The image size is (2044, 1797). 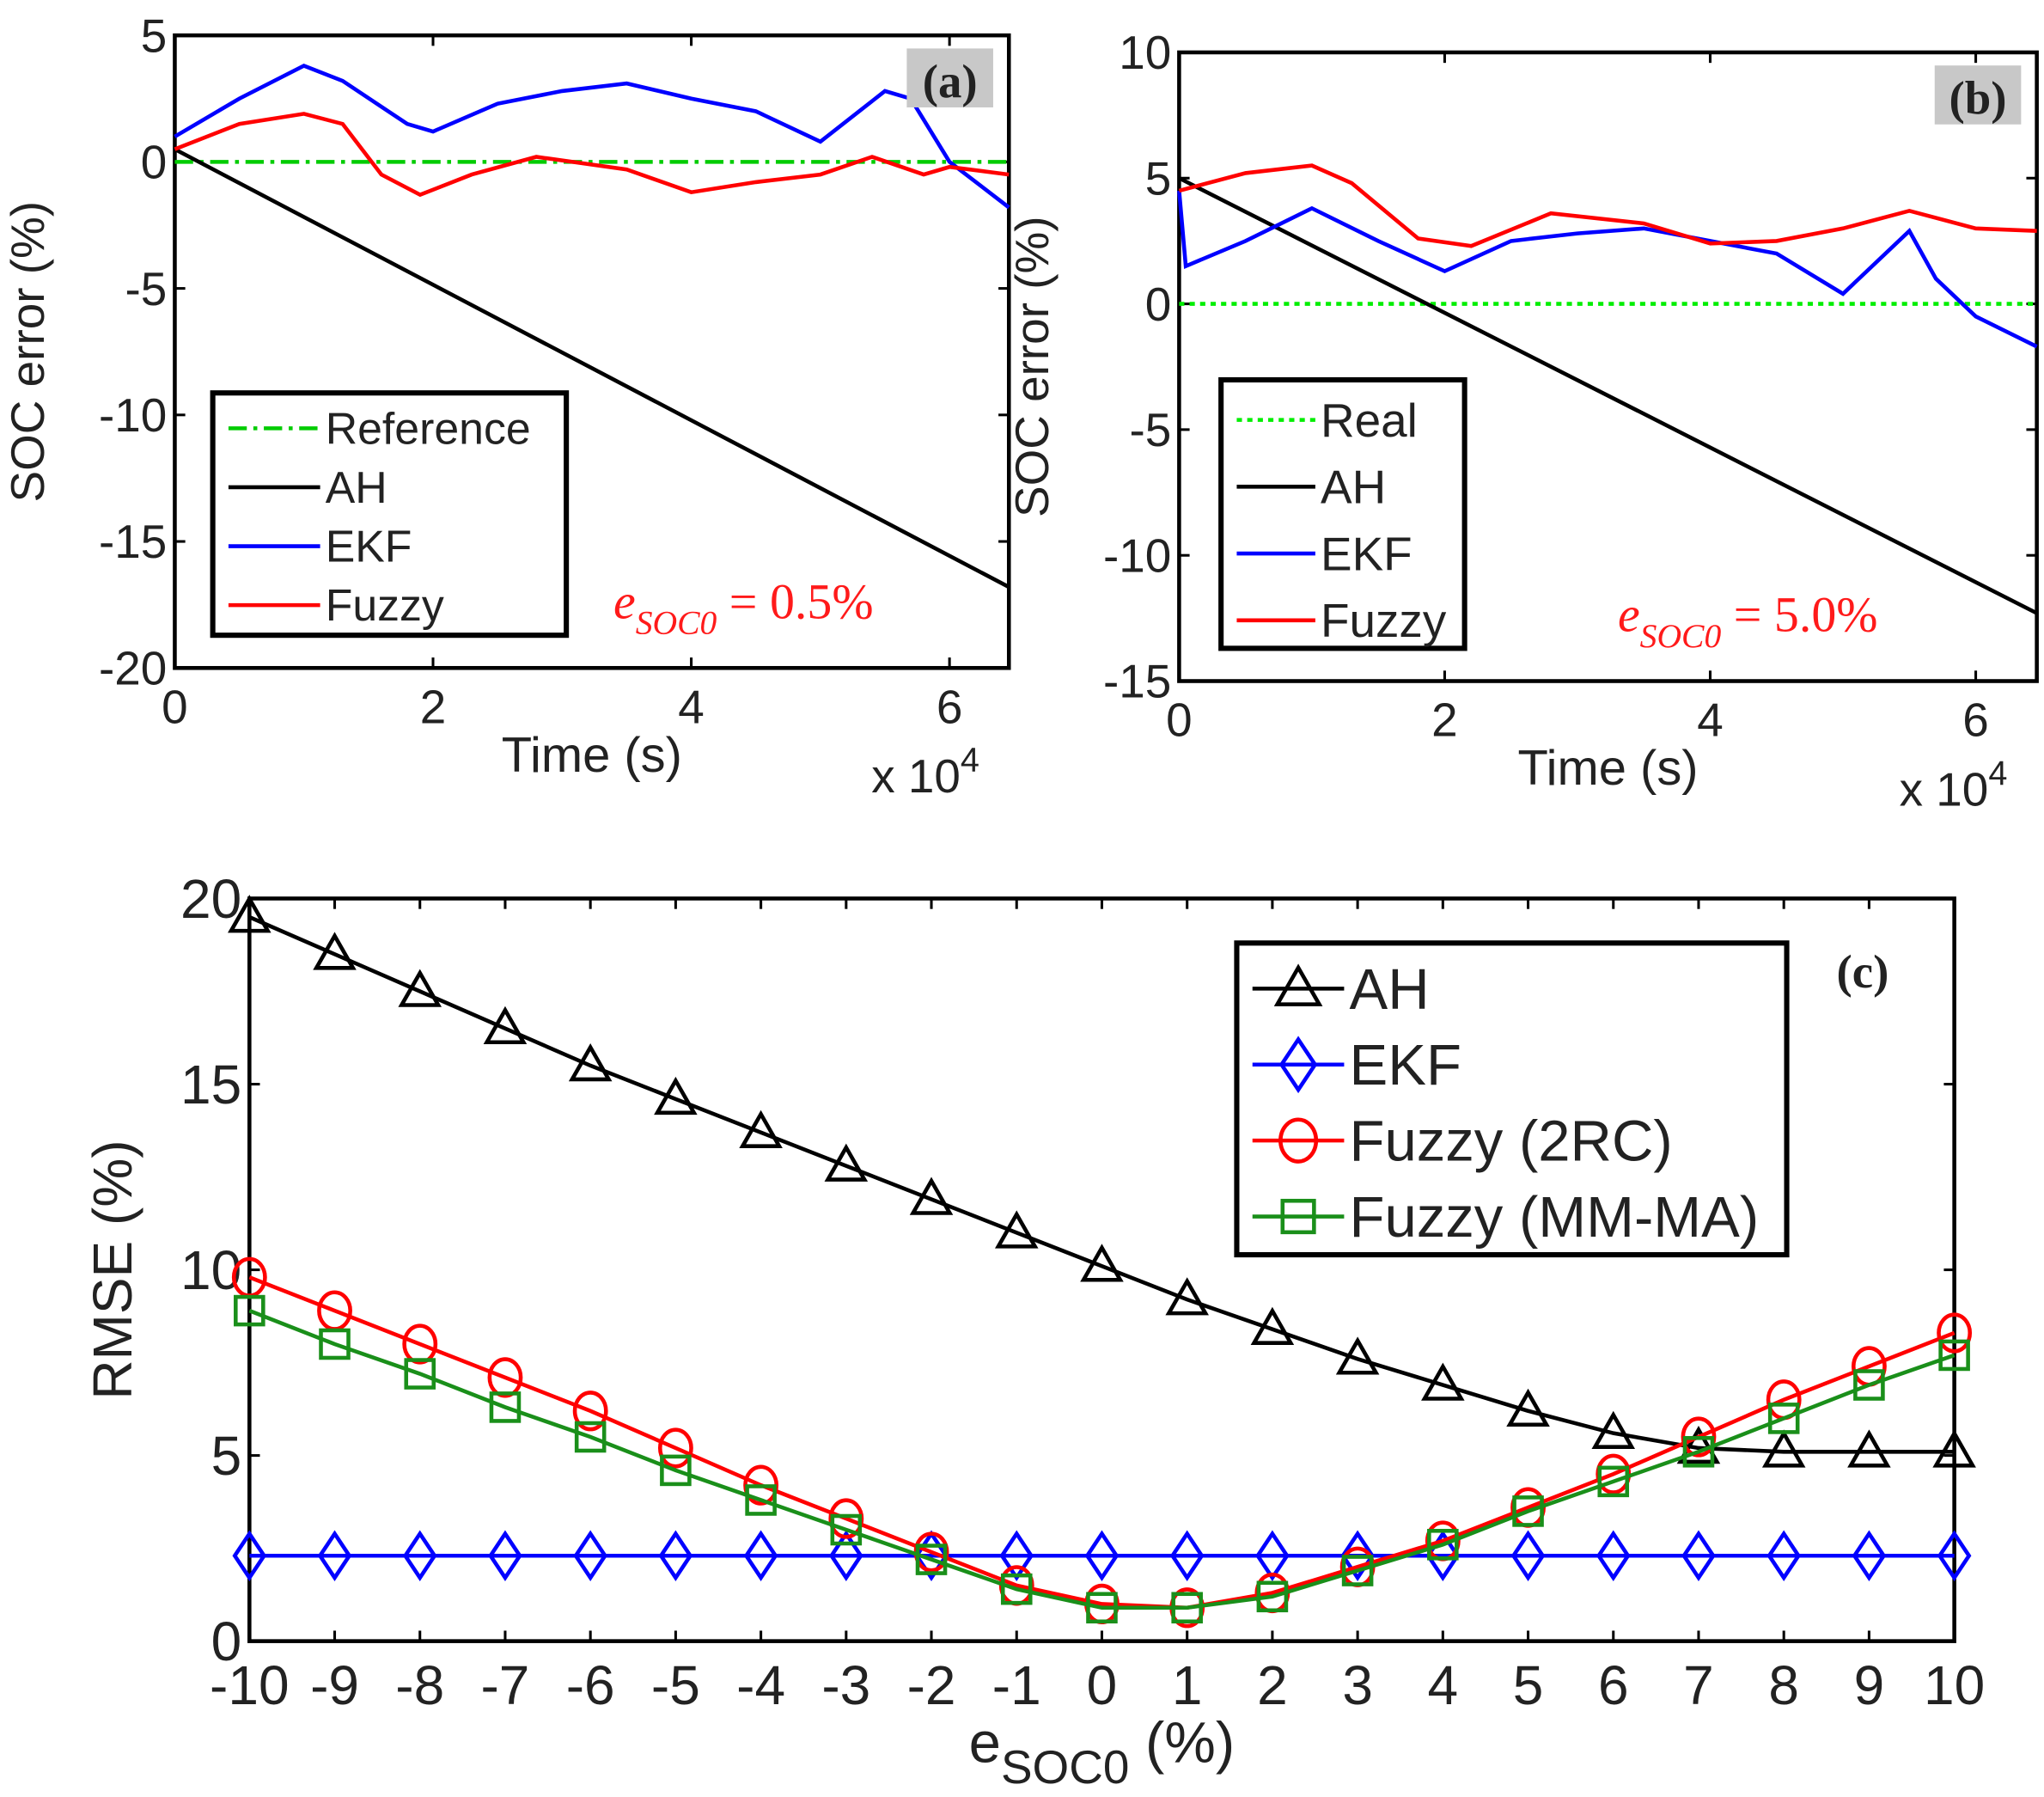 What do you see at coordinates (428, 429) in the screenshot?
I see `legend-label: Reference` at bounding box center [428, 429].